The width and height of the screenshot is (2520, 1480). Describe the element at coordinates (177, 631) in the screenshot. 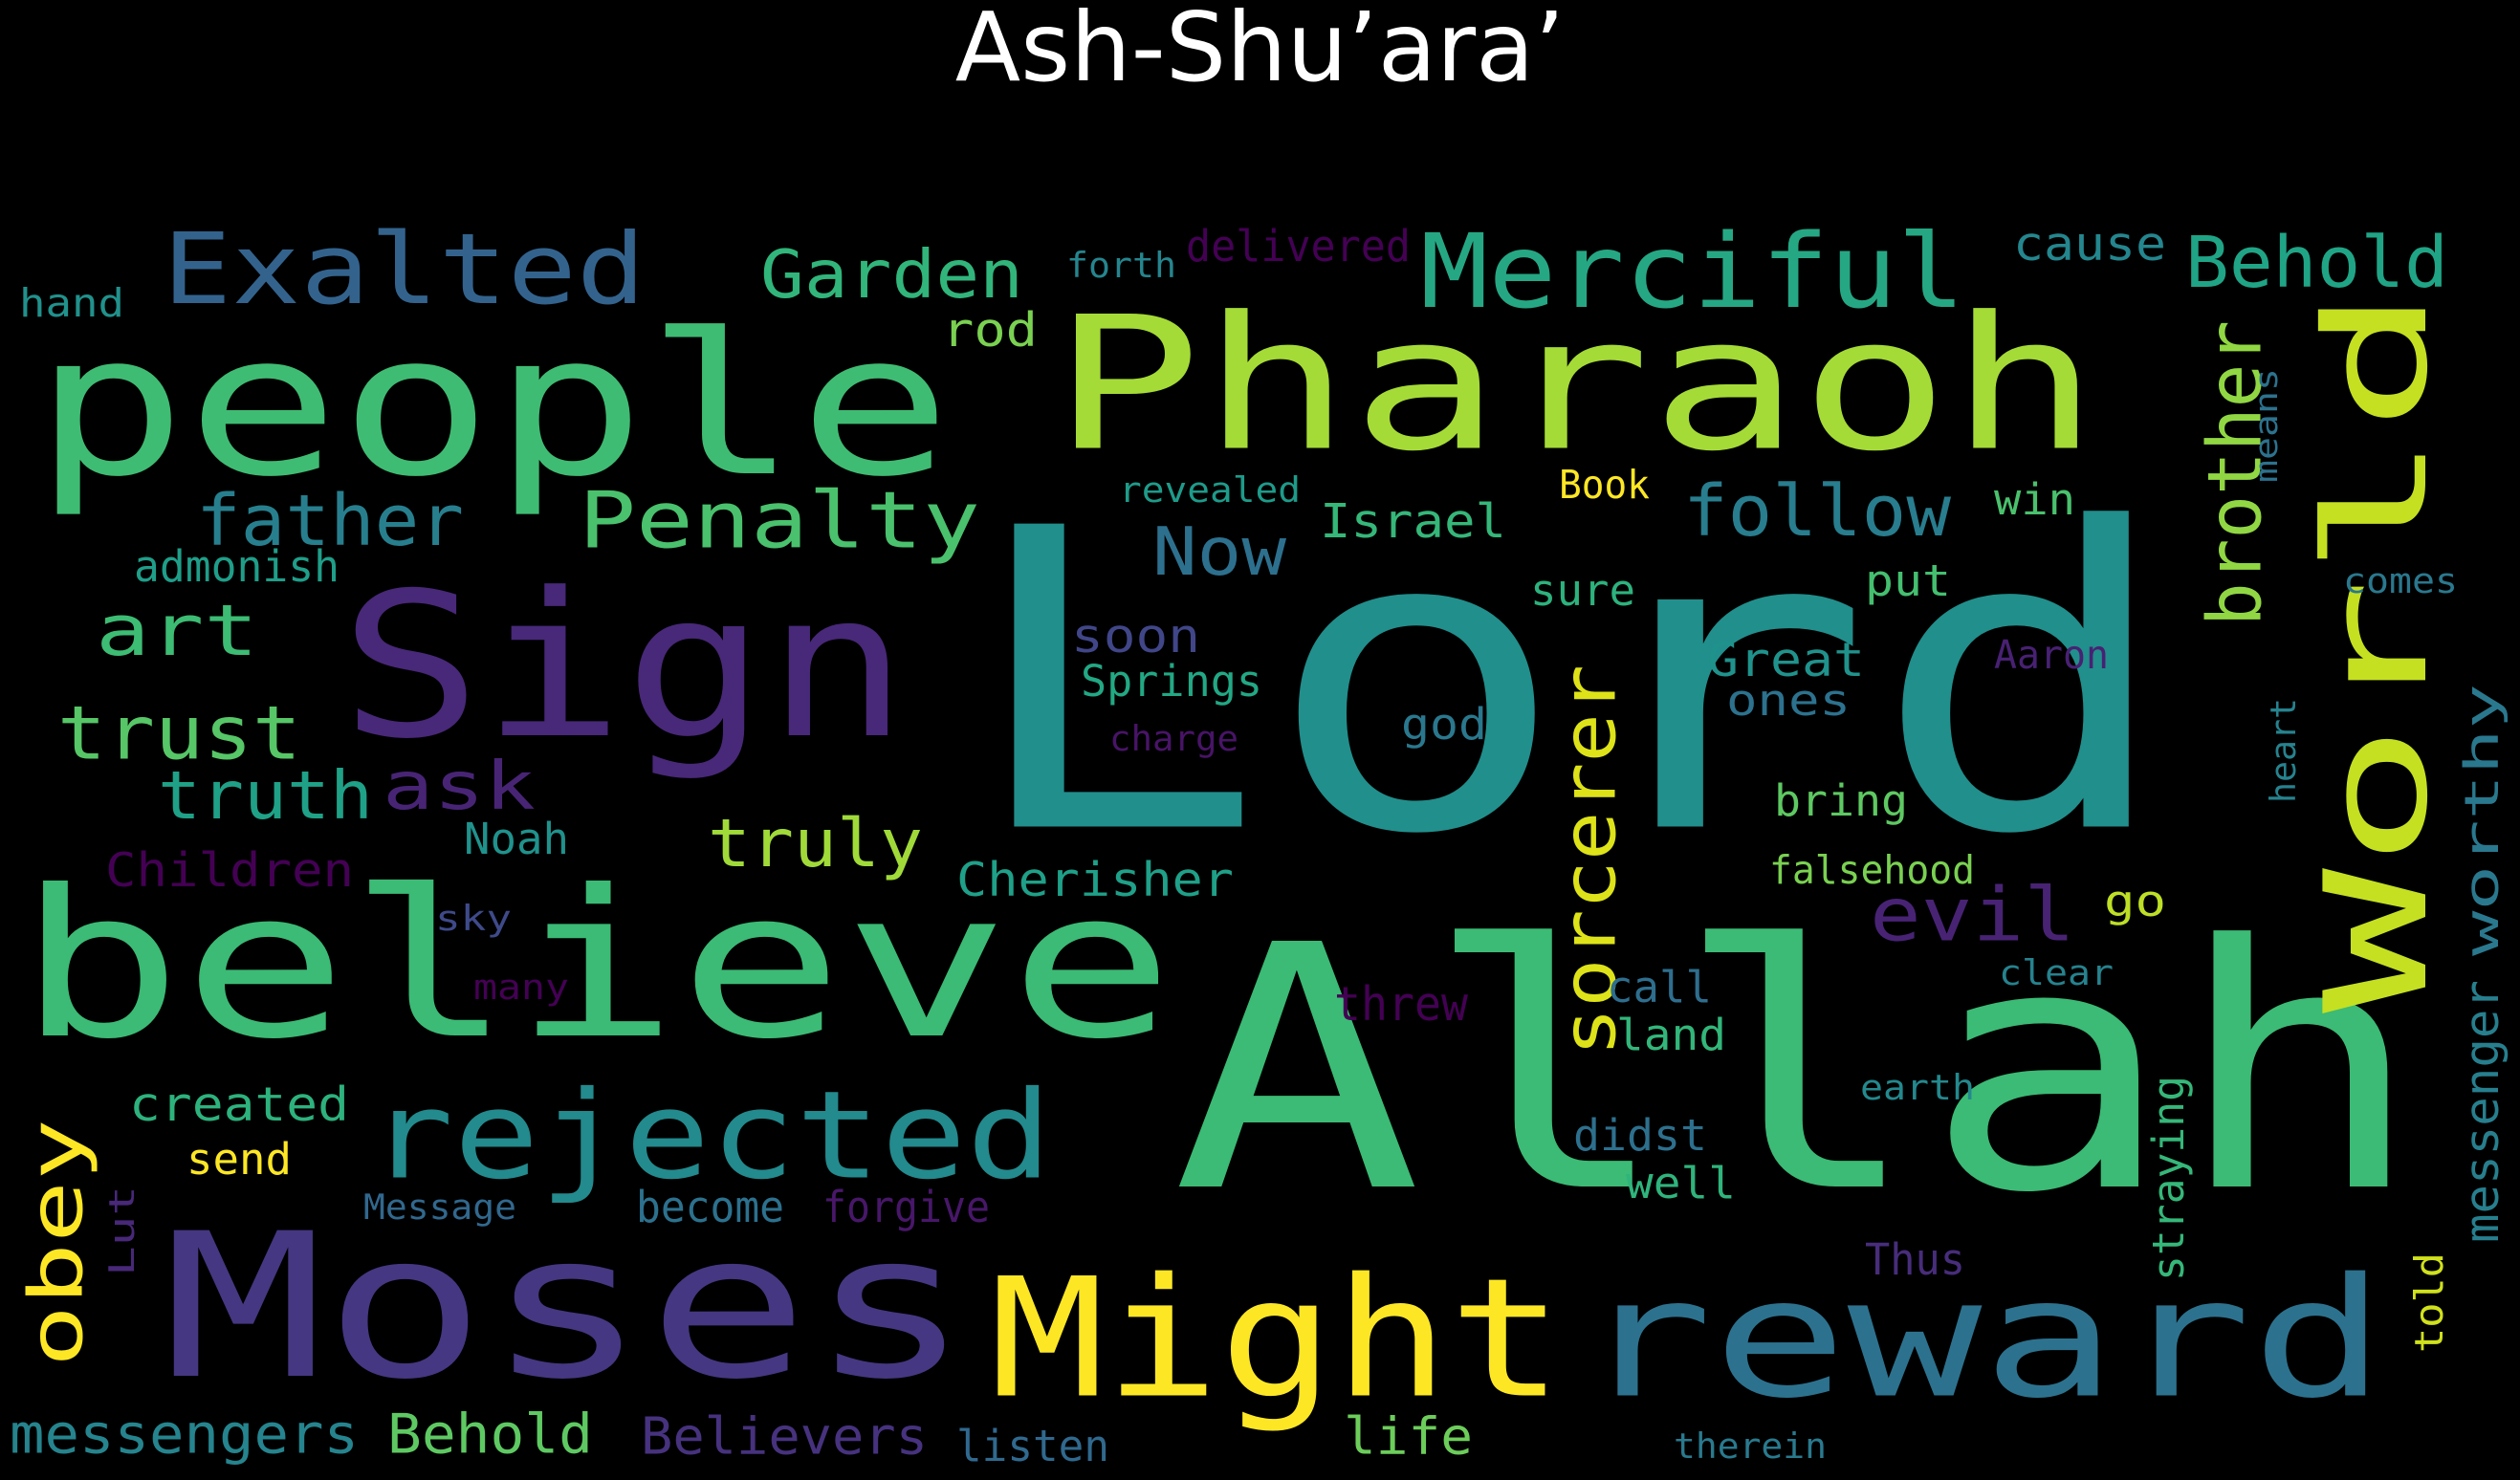

I see `wordcloud-word: art` at that location.